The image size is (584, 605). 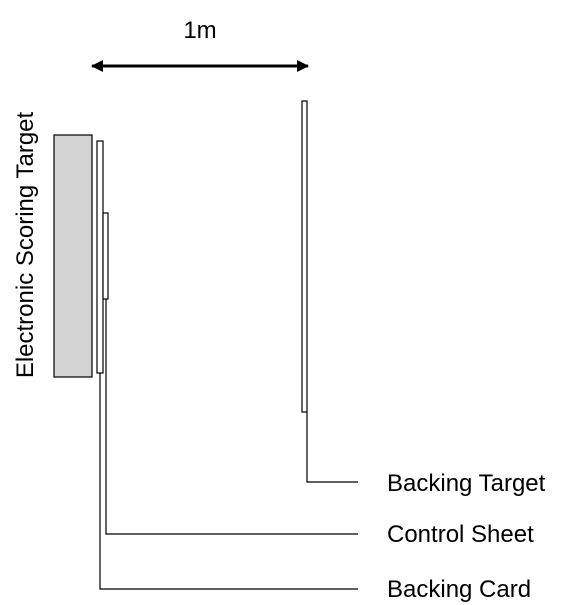 I want to click on backing-card-label: Backing Card, so click(x=459, y=589).